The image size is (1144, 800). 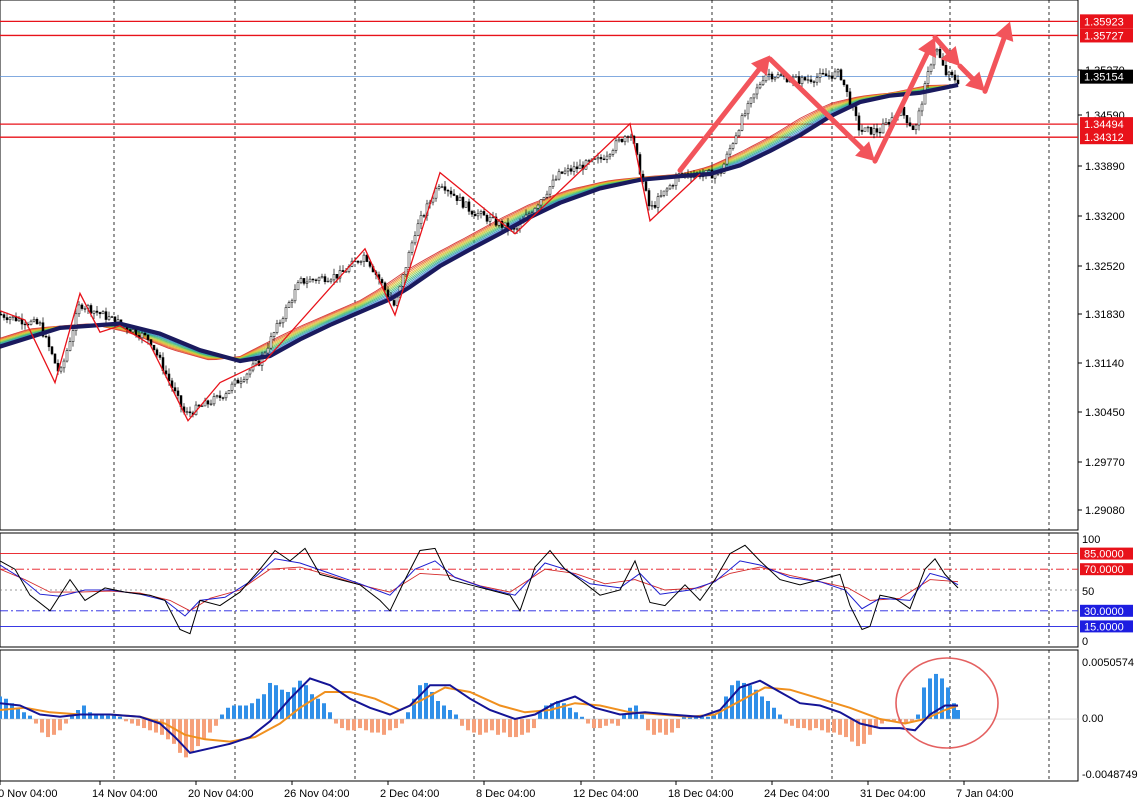 I want to click on time-tick-label: 26 Nov 04:00, so click(x=316, y=794).